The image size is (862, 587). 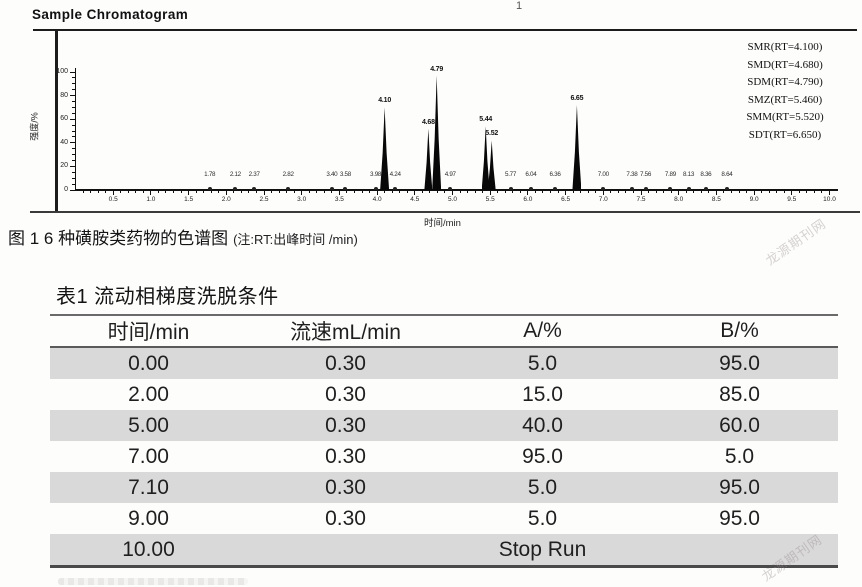 What do you see at coordinates (542, 425) in the screenshot?
I see `table-cell: 40.0` at bounding box center [542, 425].